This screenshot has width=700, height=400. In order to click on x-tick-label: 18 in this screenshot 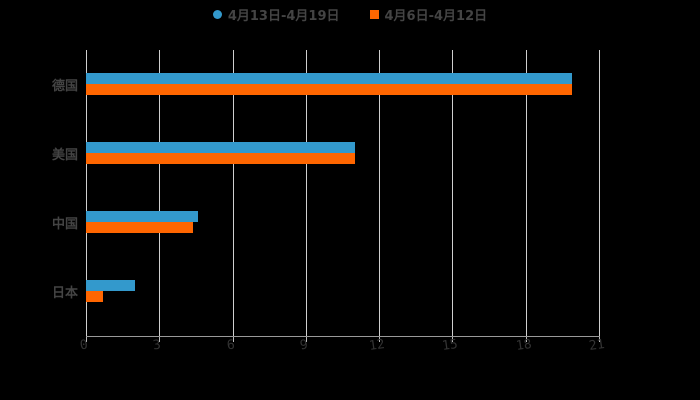, I will do `click(523, 345)`.